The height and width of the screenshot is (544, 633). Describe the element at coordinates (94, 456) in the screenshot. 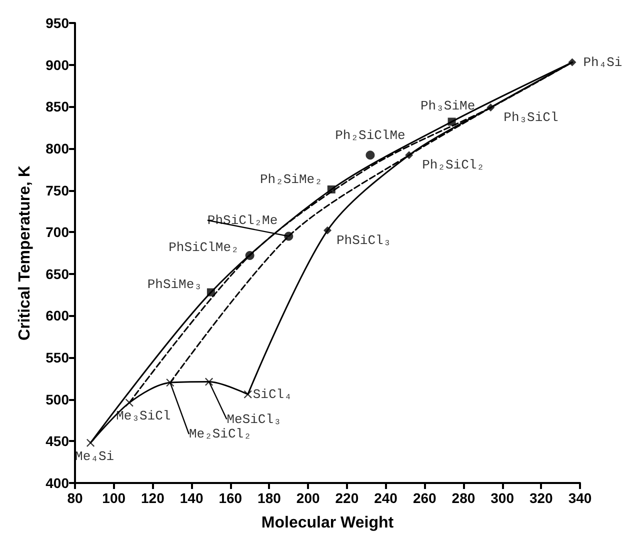

I see `annotation: Me₄Si` at that location.